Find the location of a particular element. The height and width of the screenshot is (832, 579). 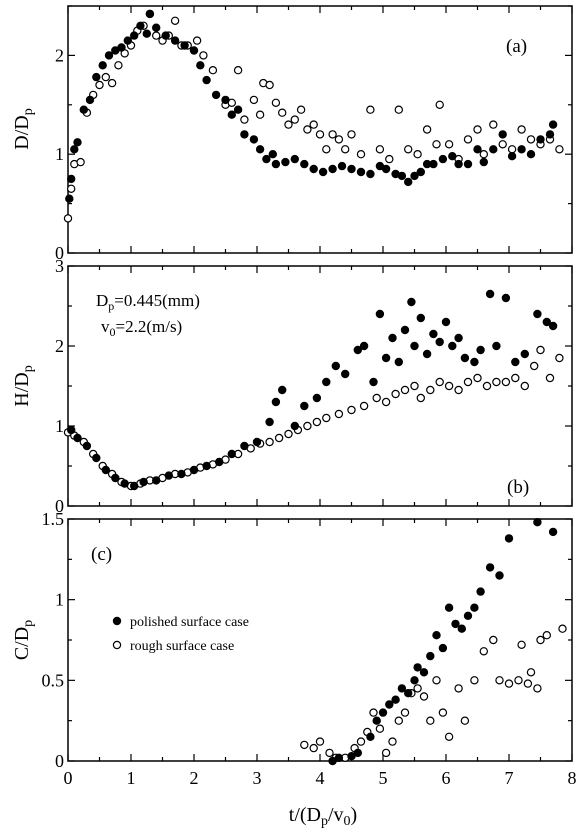

x-tick-label: 8 is located at coordinates (572, 778).